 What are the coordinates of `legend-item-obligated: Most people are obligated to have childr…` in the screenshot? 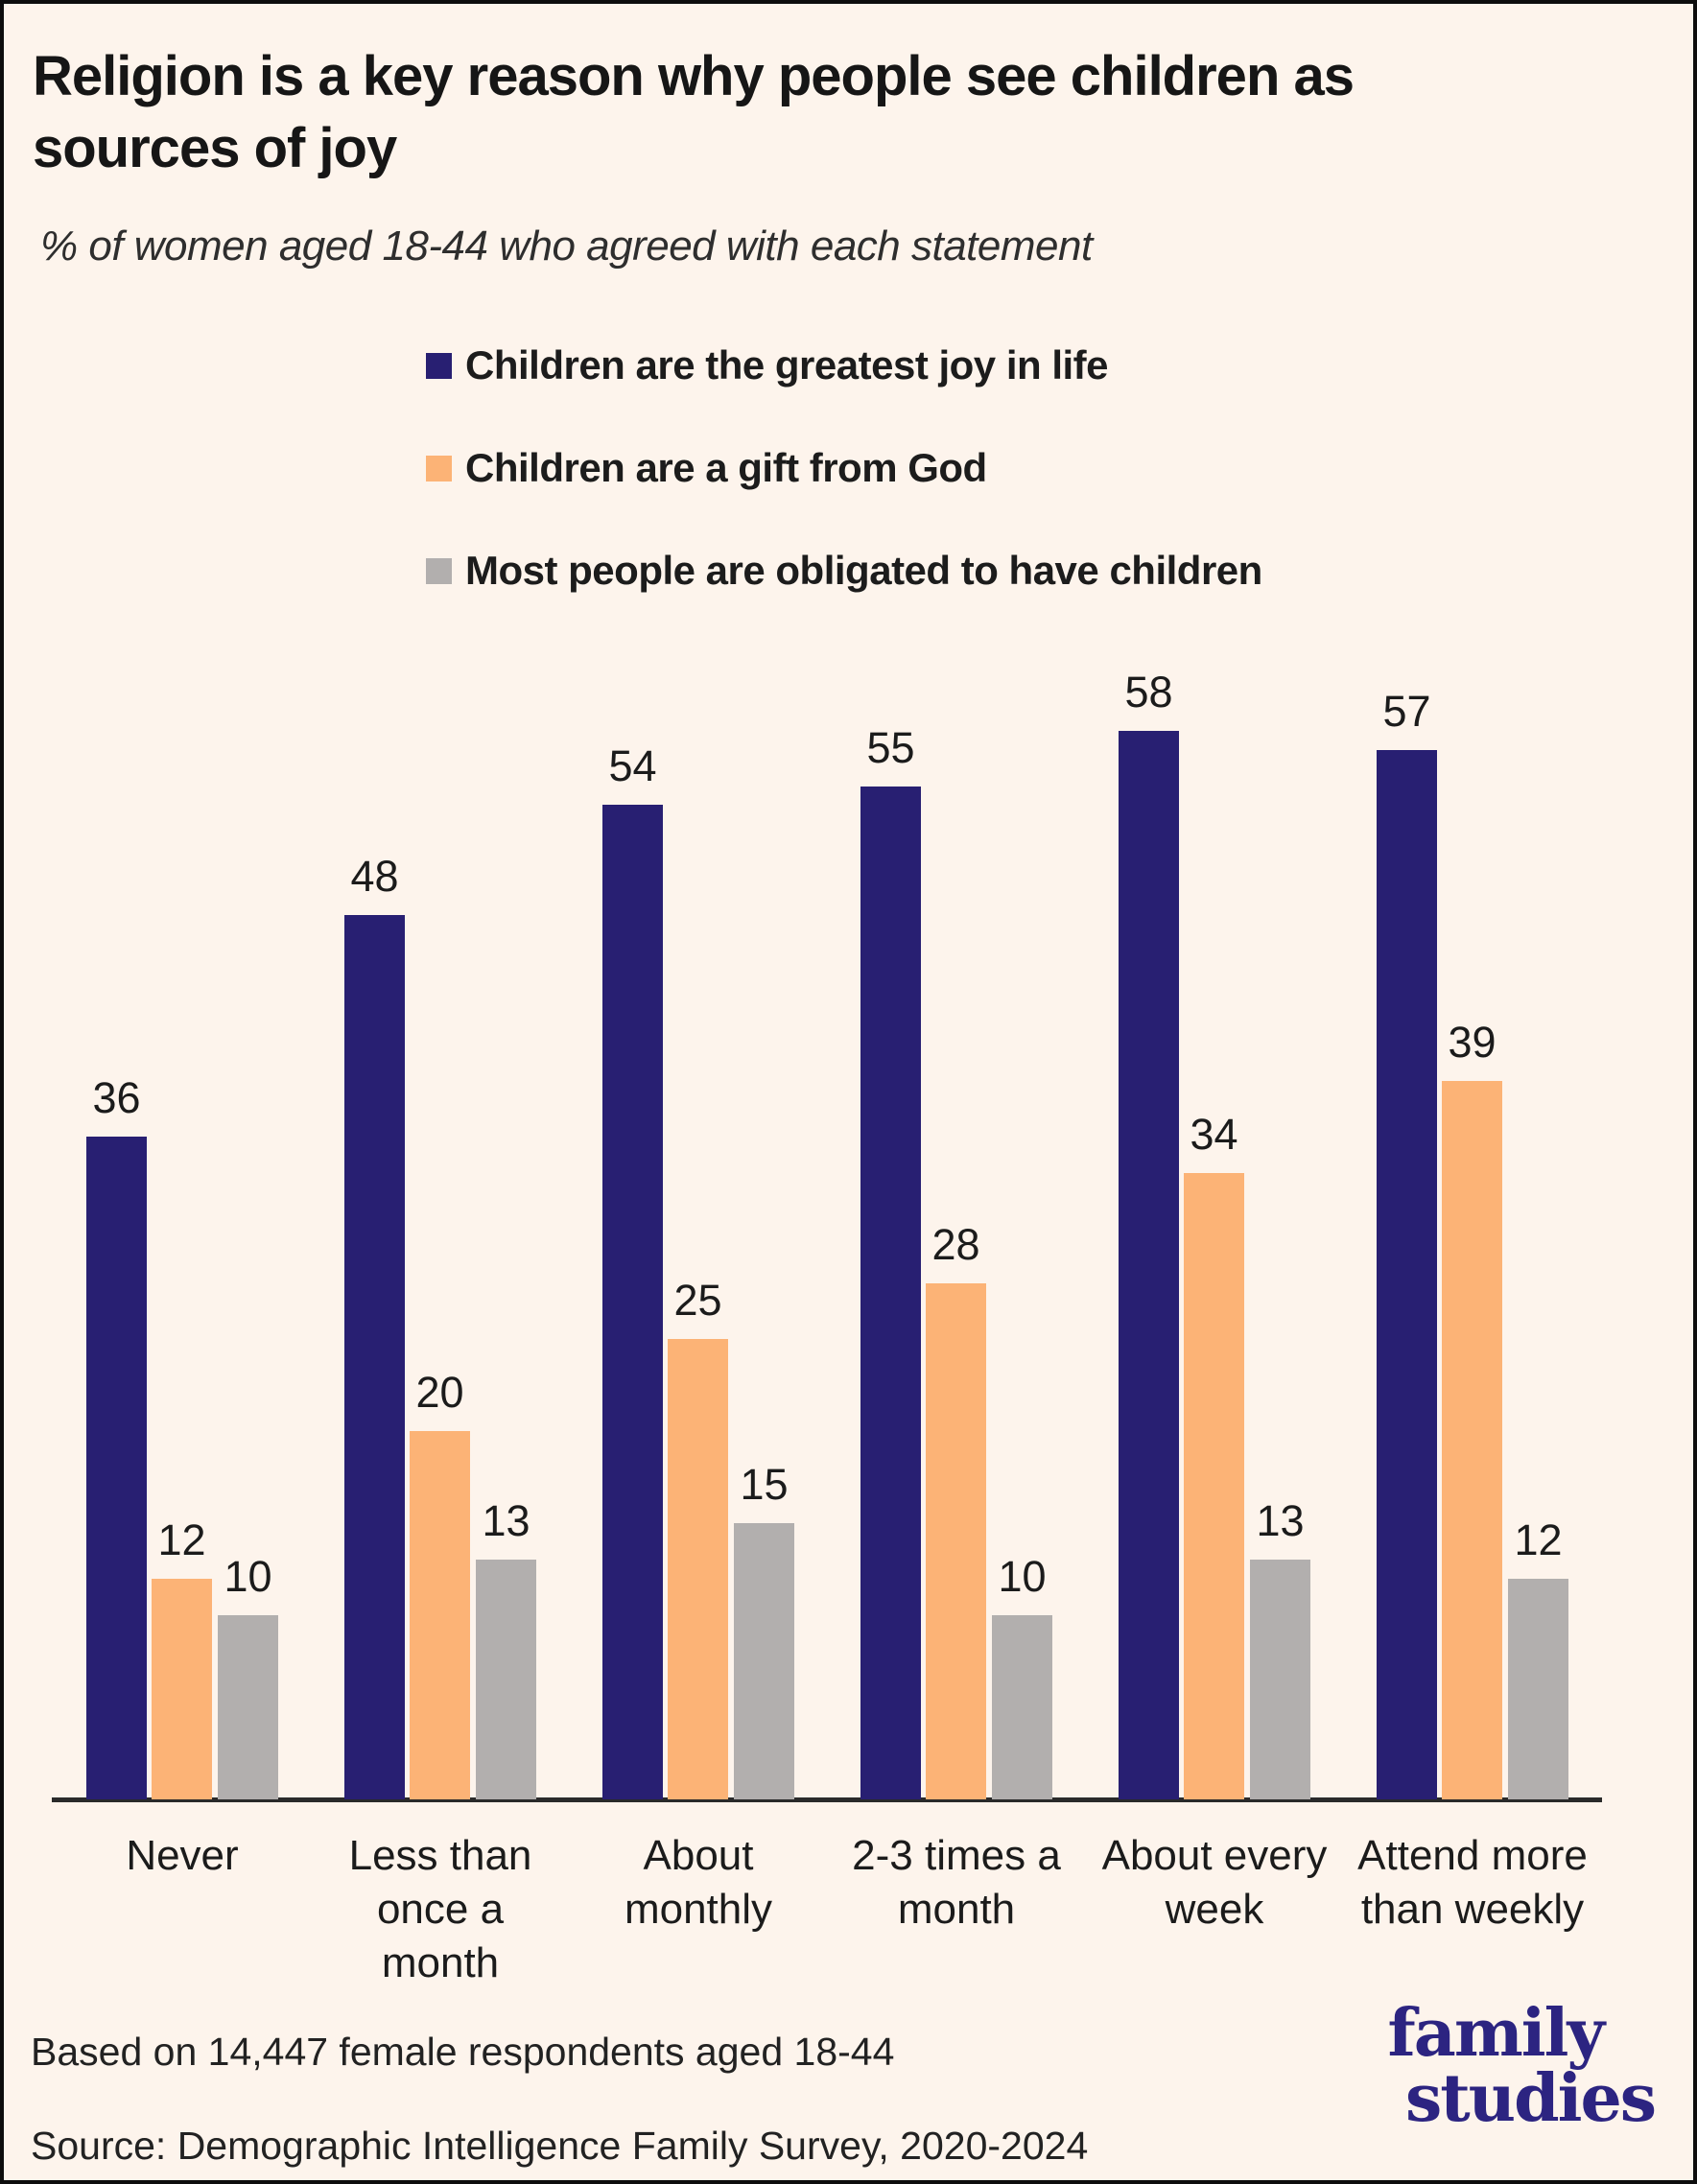 It's located at (844, 571).